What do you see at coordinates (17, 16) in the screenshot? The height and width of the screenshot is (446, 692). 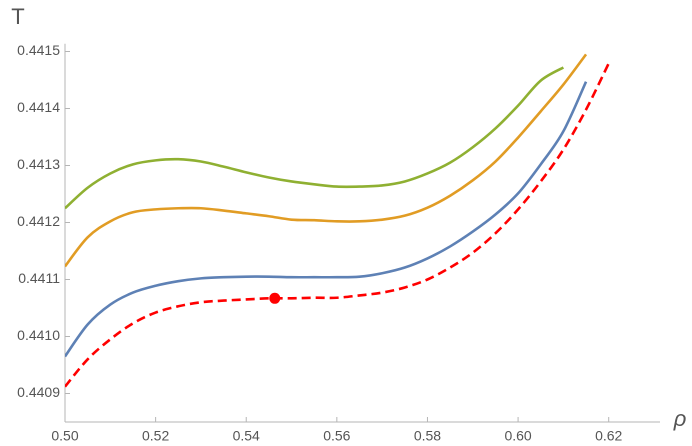 I see `y-axis-label: T` at bounding box center [17, 16].